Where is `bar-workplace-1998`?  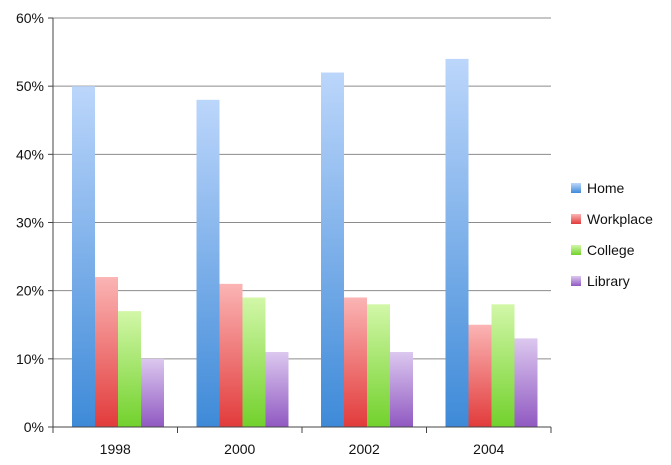
bar-workplace-1998 is located at coordinates (106, 352).